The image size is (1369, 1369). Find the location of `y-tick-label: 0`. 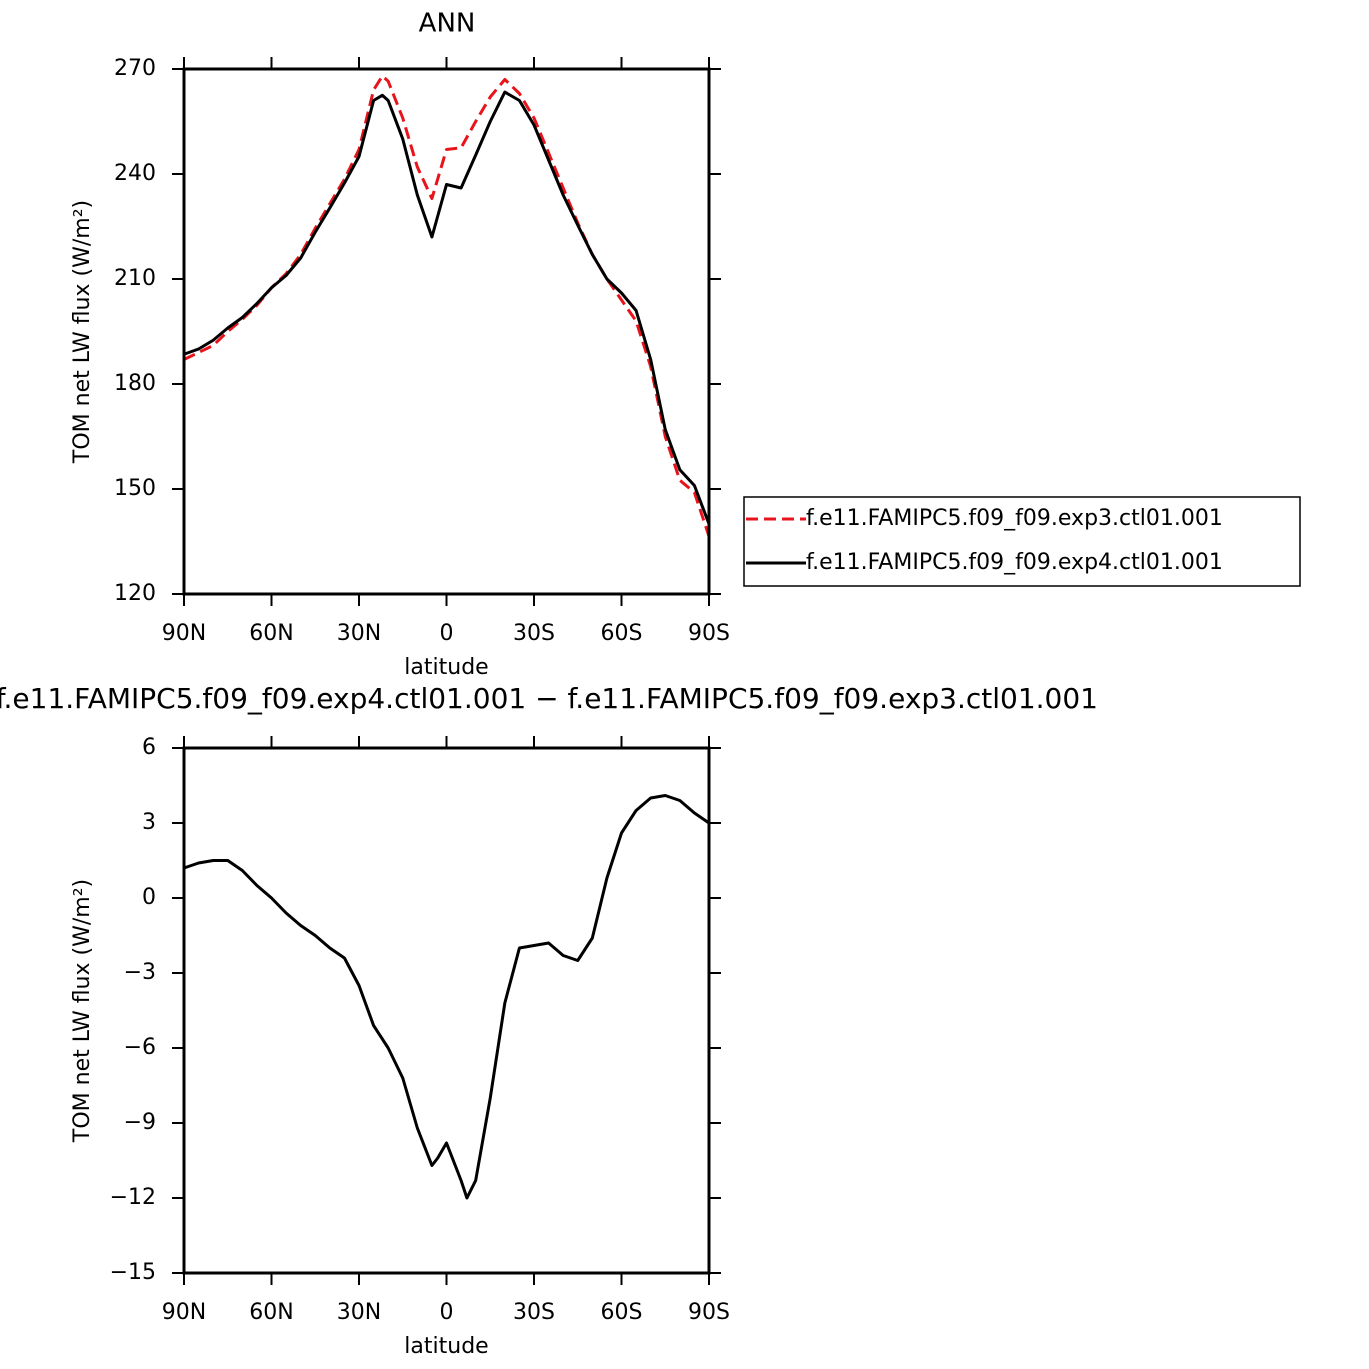

y-tick-label: 0 is located at coordinates (149, 897).